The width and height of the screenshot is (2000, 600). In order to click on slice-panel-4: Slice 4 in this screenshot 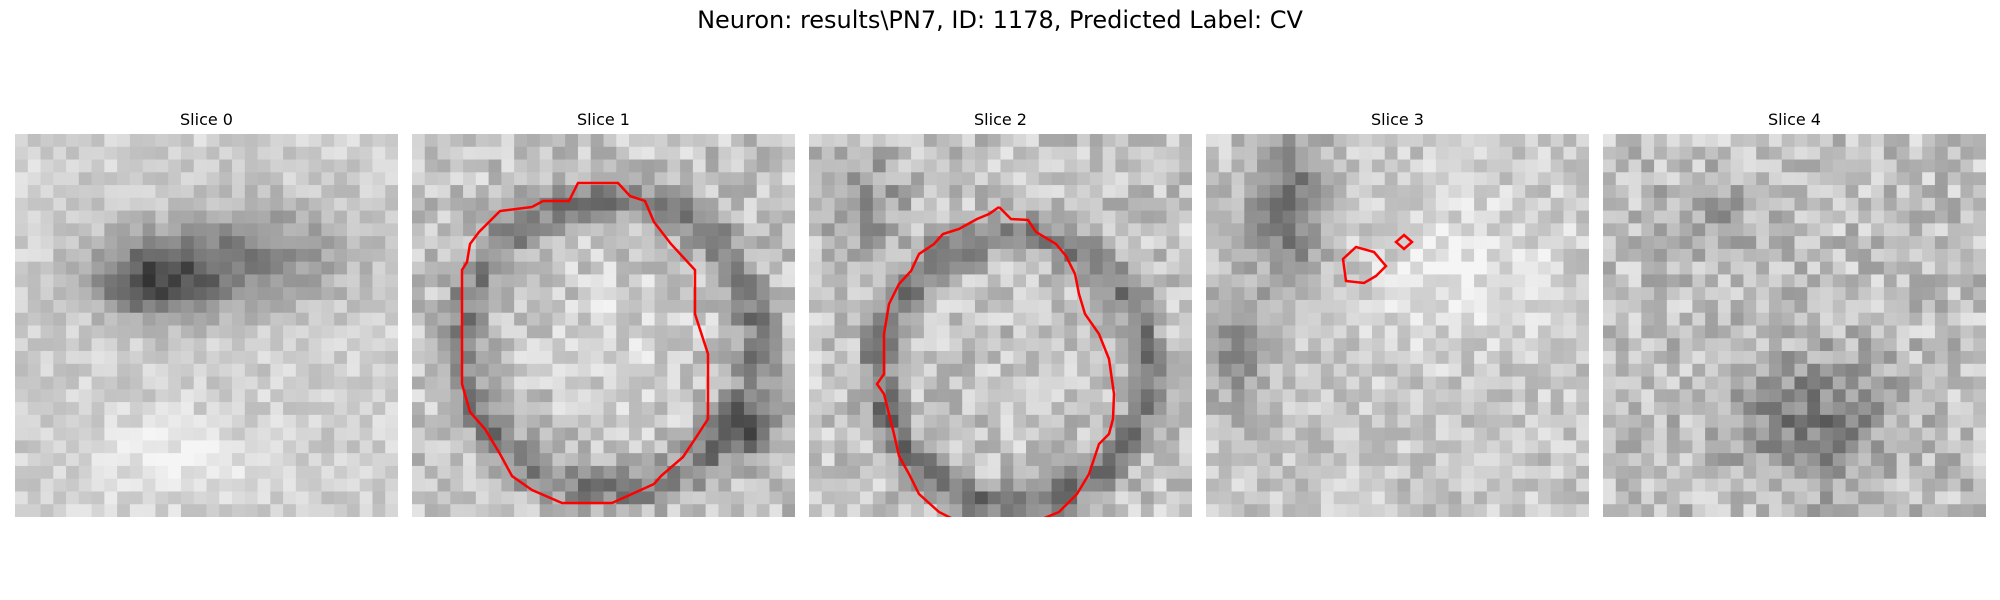, I will do `click(1794, 313)`.